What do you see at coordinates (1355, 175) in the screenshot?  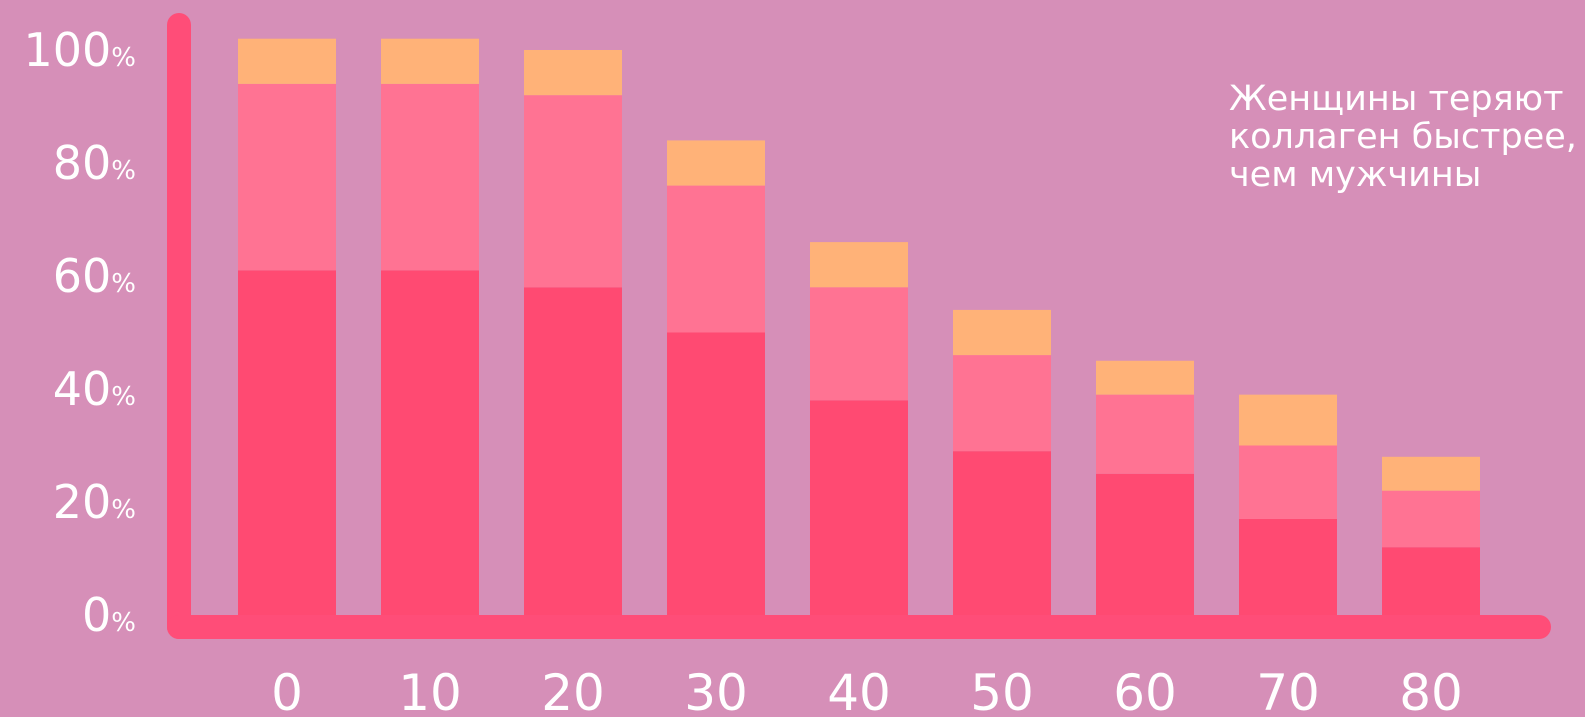 I see `annotation-line-3: чем мужчины` at bounding box center [1355, 175].